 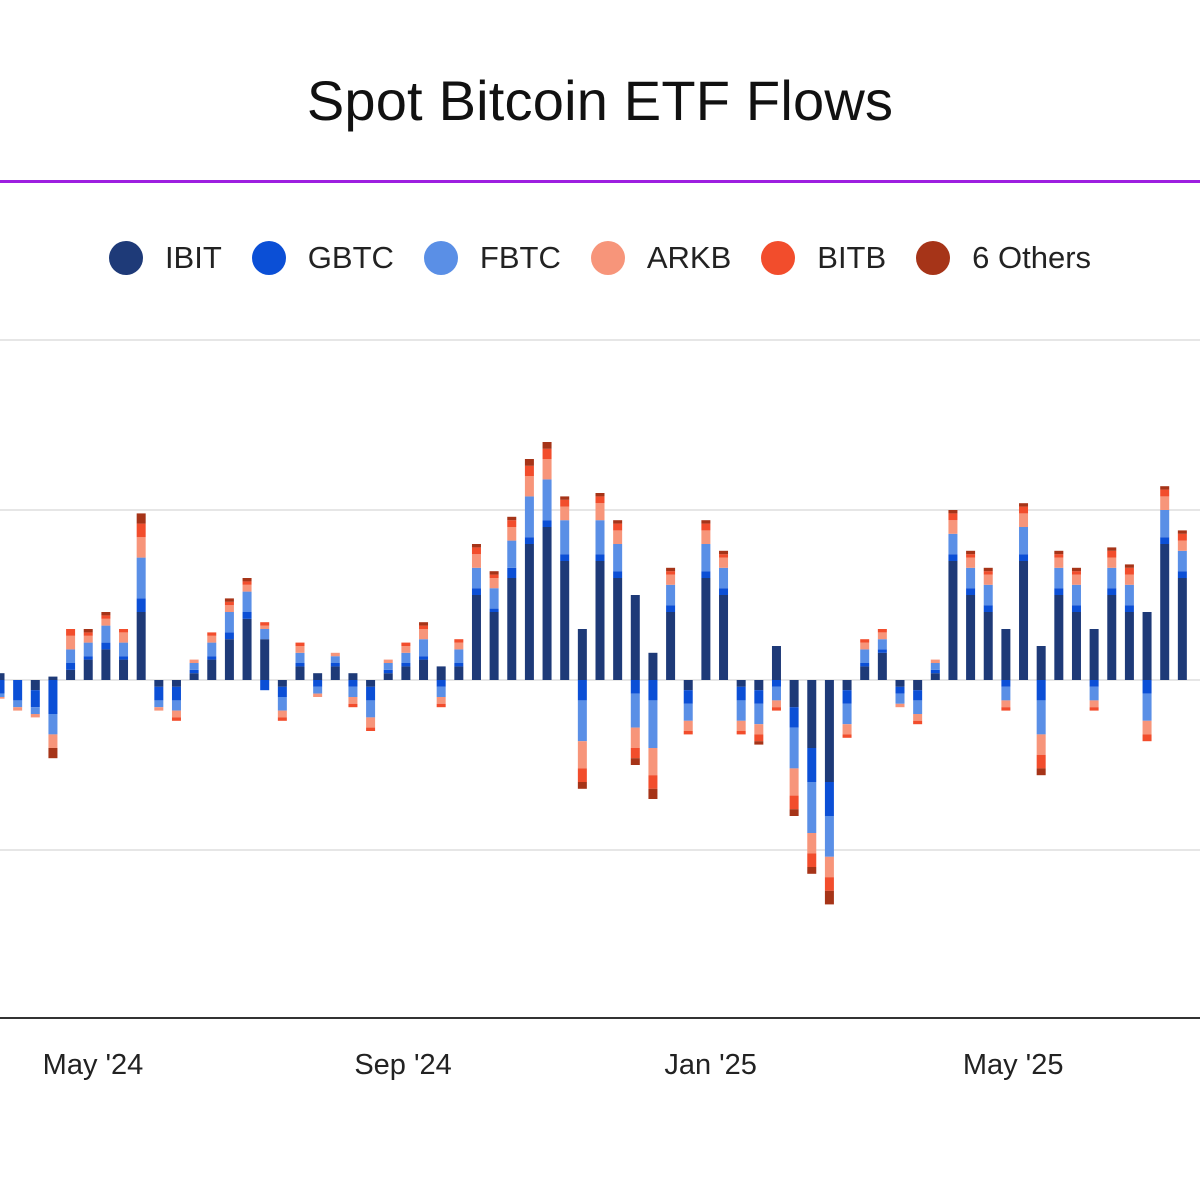 What do you see at coordinates (322, 258) in the screenshot?
I see `legend-item-gbtc: GBTC` at bounding box center [322, 258].